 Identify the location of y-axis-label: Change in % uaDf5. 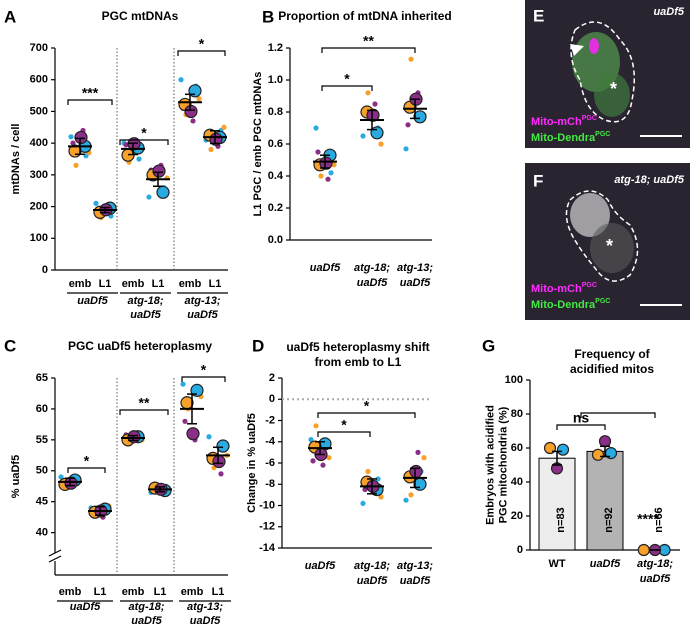
(252, 463).